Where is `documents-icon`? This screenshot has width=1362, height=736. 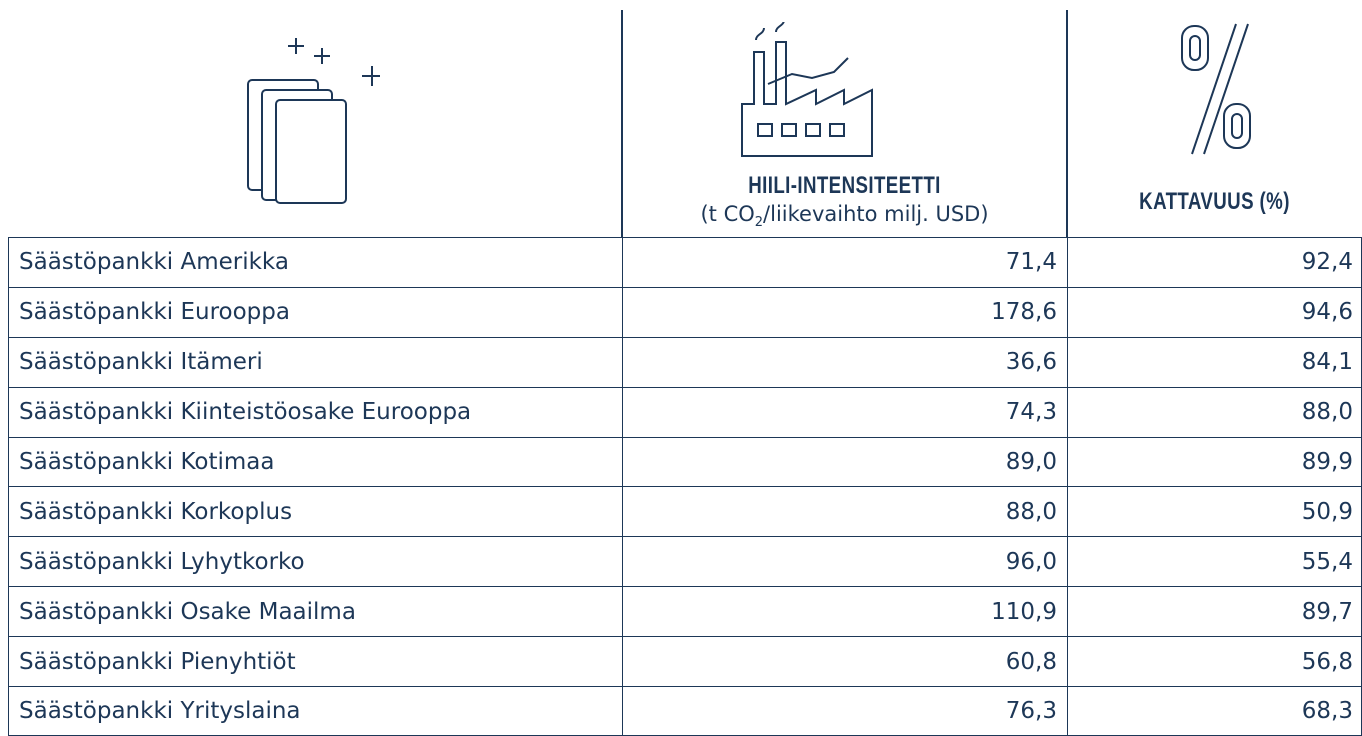 documents-icon is located at coordinates (313, 121).